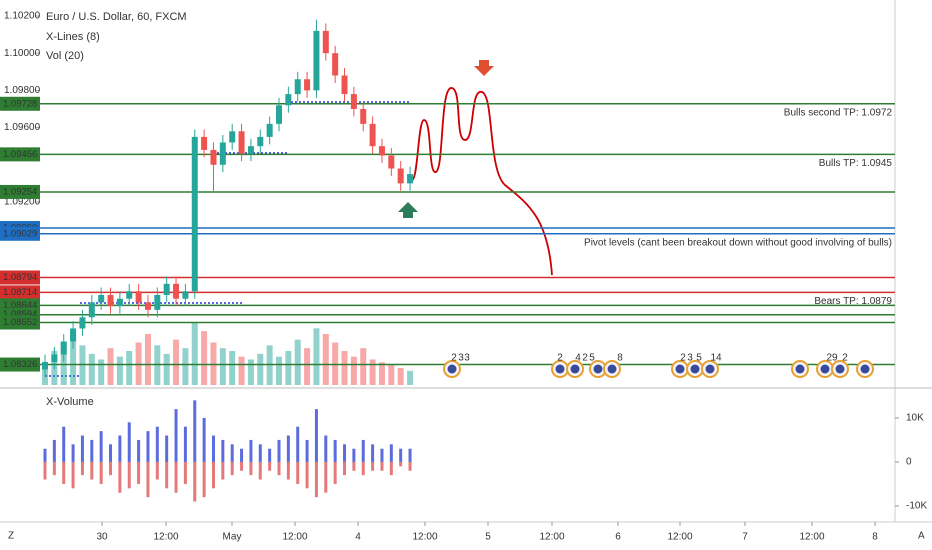 The image size is (932, 550). Describe the element at coordinates (875, 537) in the screenshot. I see `x-tick-label: 8` at that location.